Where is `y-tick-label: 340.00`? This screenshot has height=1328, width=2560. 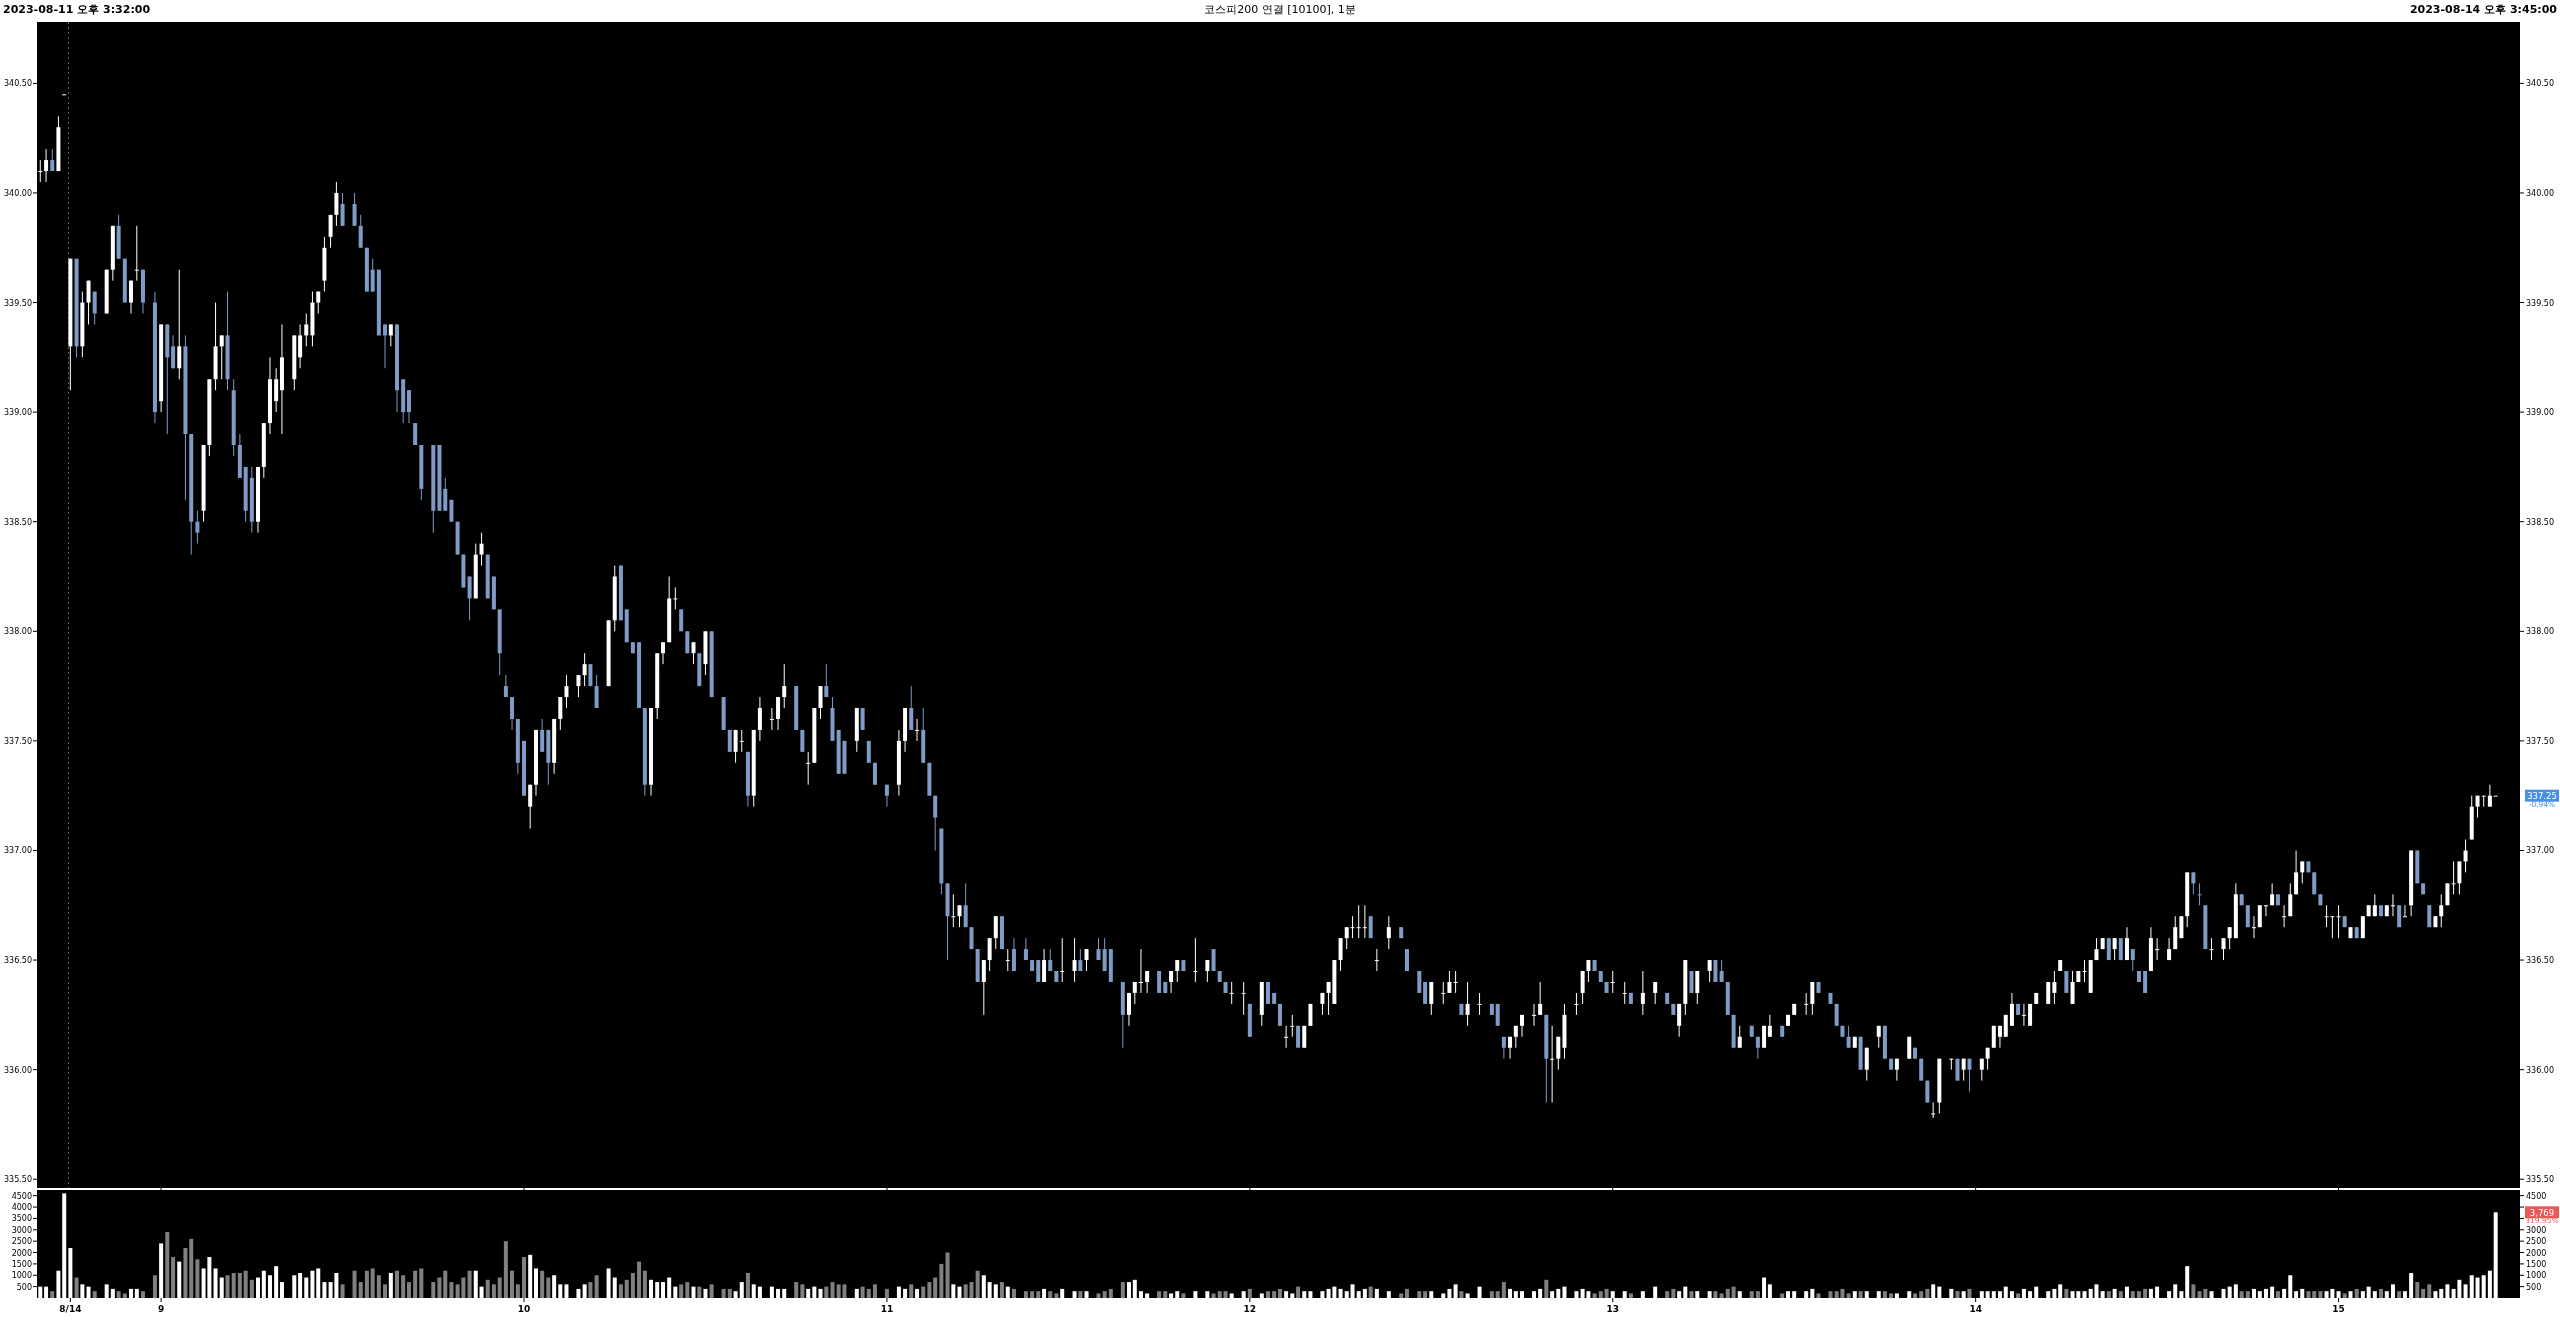 y-tick-label: 340.00 is located at coordinates (18, 193).